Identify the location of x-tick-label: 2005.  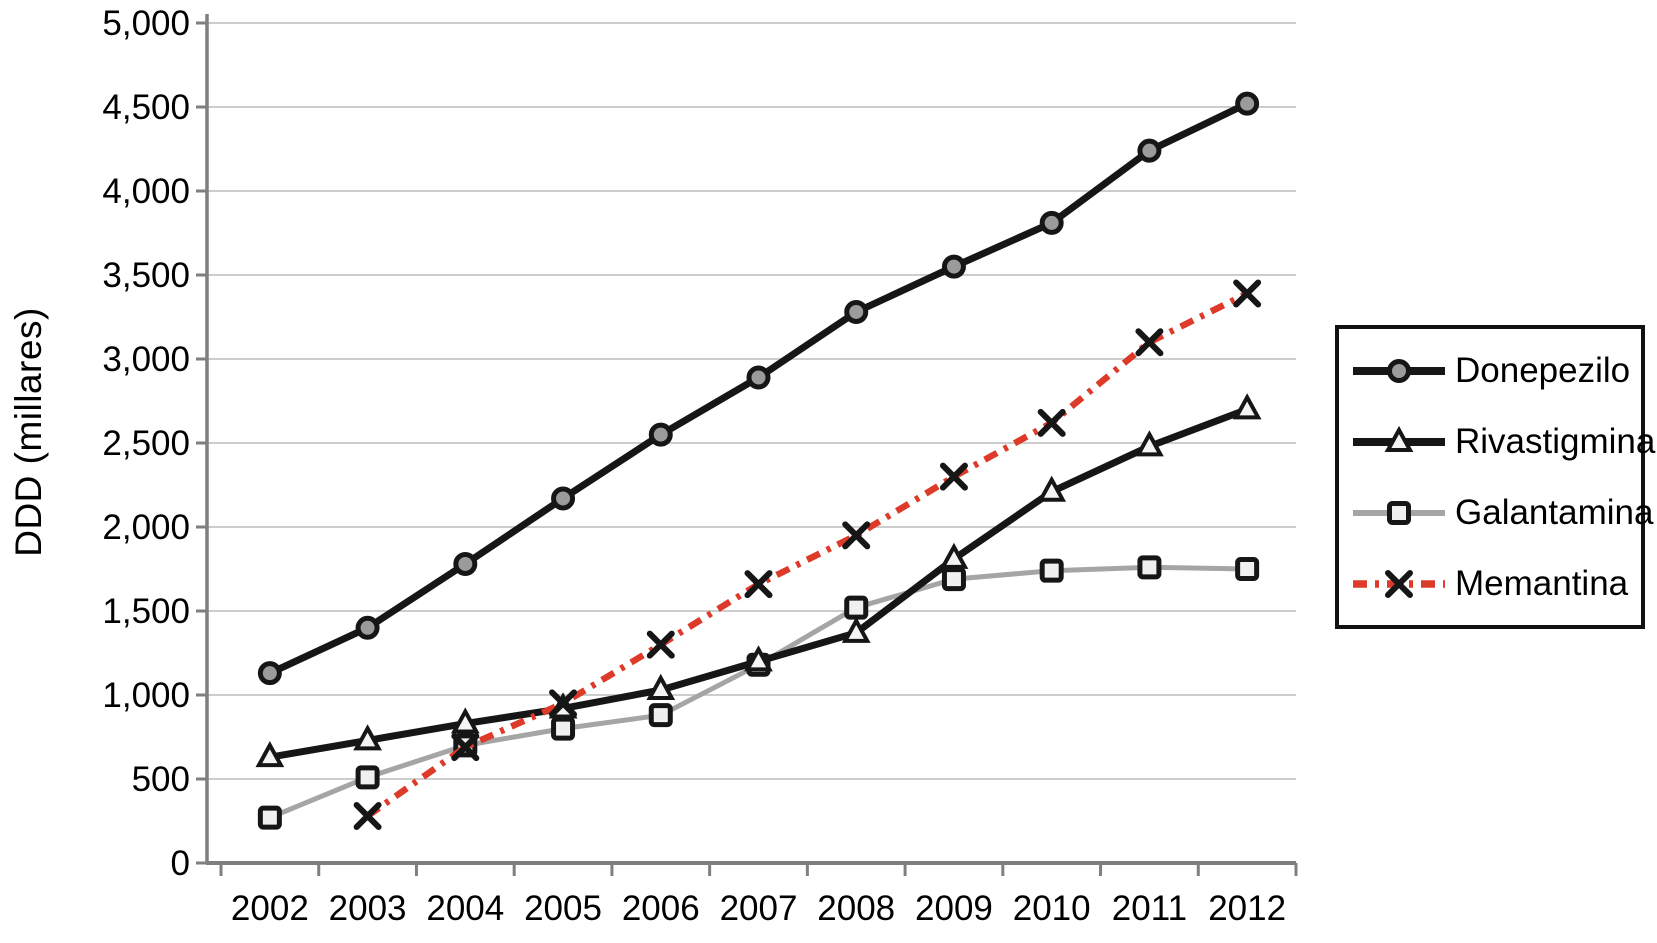
(563, 908).